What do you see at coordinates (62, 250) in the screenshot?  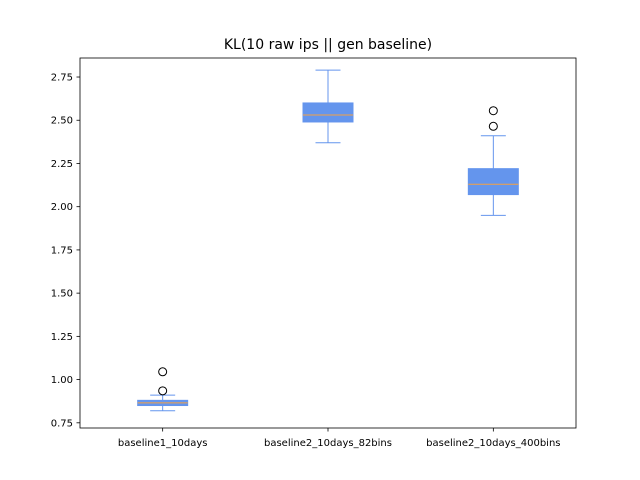 I see `y-tick-label: 1.75` at bounding box center [62, 250].